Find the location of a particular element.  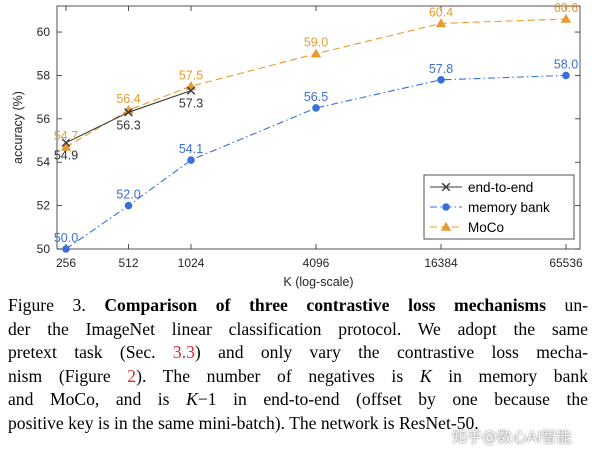

data-label-memory-bank: 56.5 is located at coordinates (316, 97).